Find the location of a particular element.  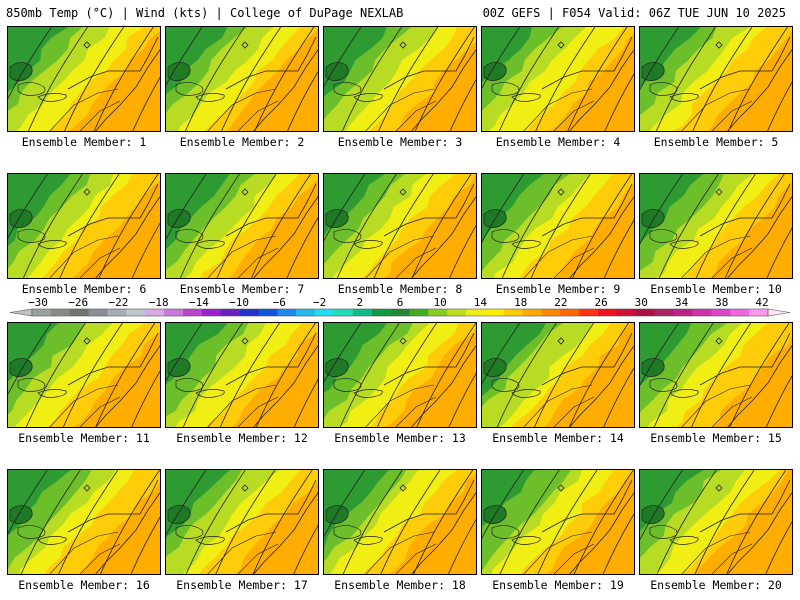

colorbar-tick-label: −22 is located at coordinates (118, 302).